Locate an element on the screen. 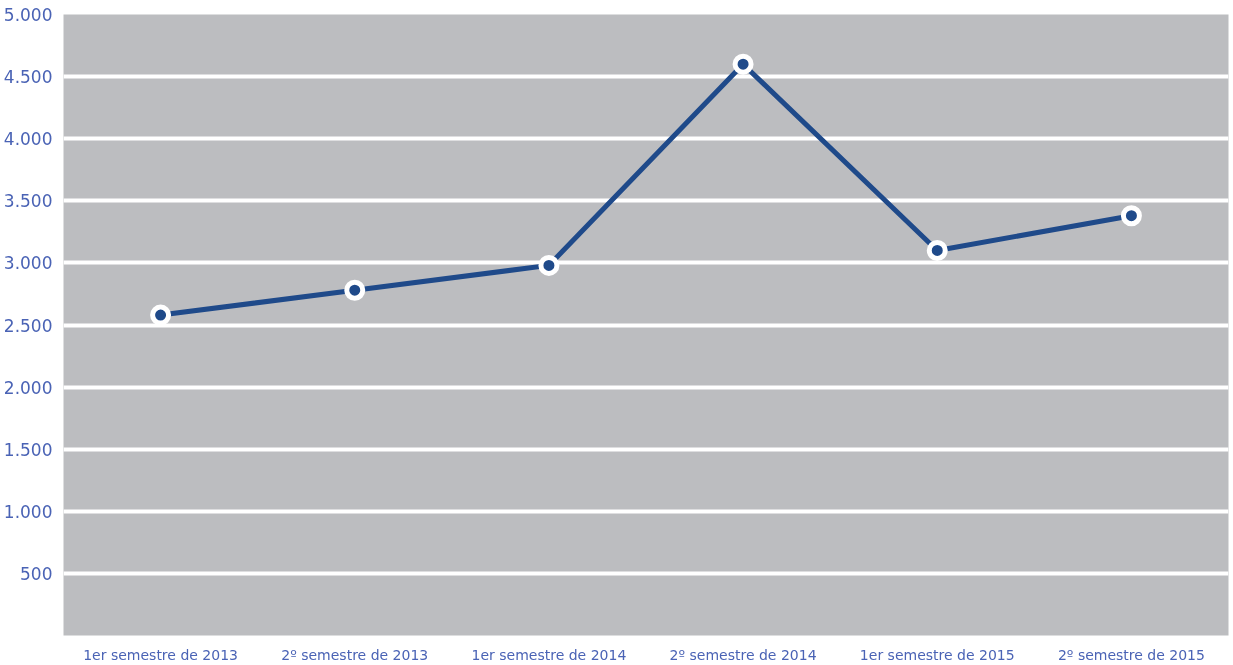 This screenshot has height=665, width=1233. y-tick-label: 2.000 is located at coordinates (28, 387).